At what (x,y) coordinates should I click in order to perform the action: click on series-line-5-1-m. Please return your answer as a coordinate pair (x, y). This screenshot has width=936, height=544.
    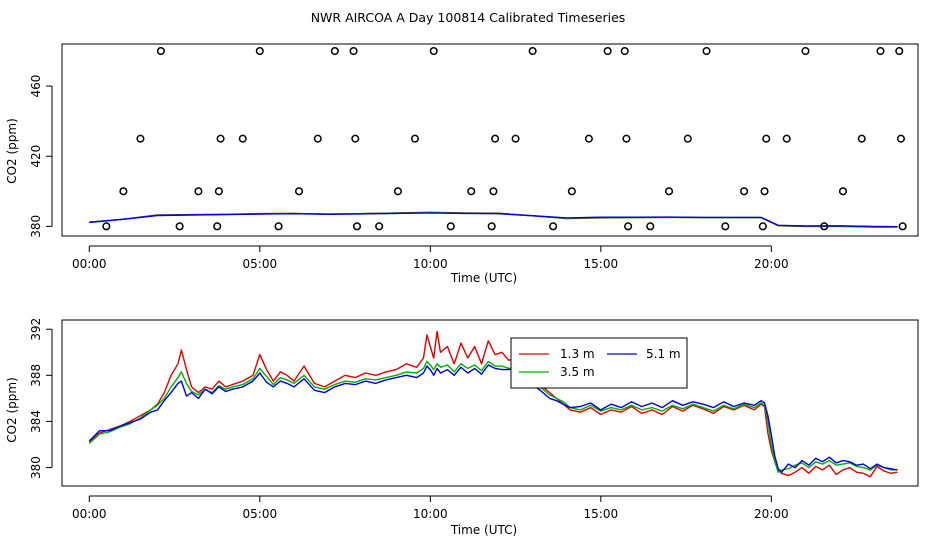
    Looking at the image, I should click on (493, 220).